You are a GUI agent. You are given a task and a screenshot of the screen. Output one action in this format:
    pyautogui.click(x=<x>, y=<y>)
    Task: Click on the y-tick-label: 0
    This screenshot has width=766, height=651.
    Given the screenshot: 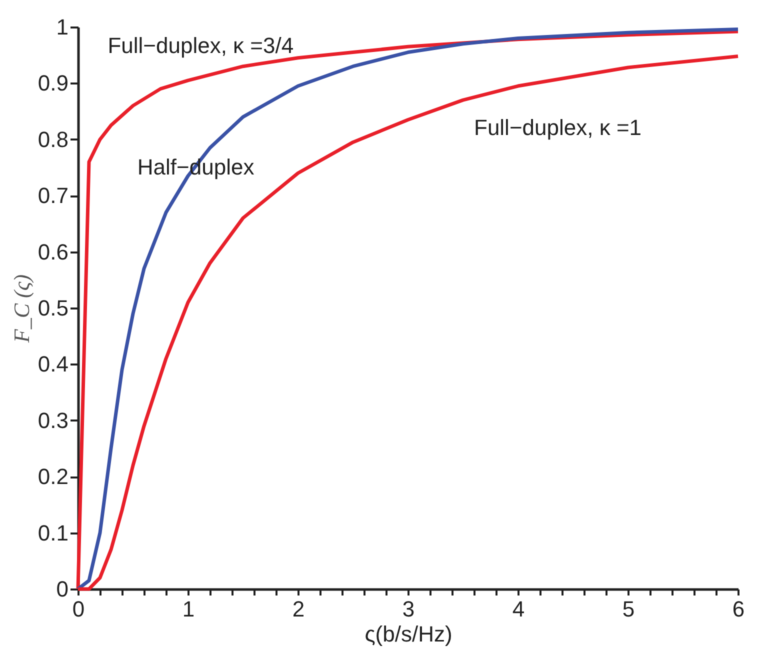 What is the action you would take?
    pyautogui.click(x=62, y=589)
    